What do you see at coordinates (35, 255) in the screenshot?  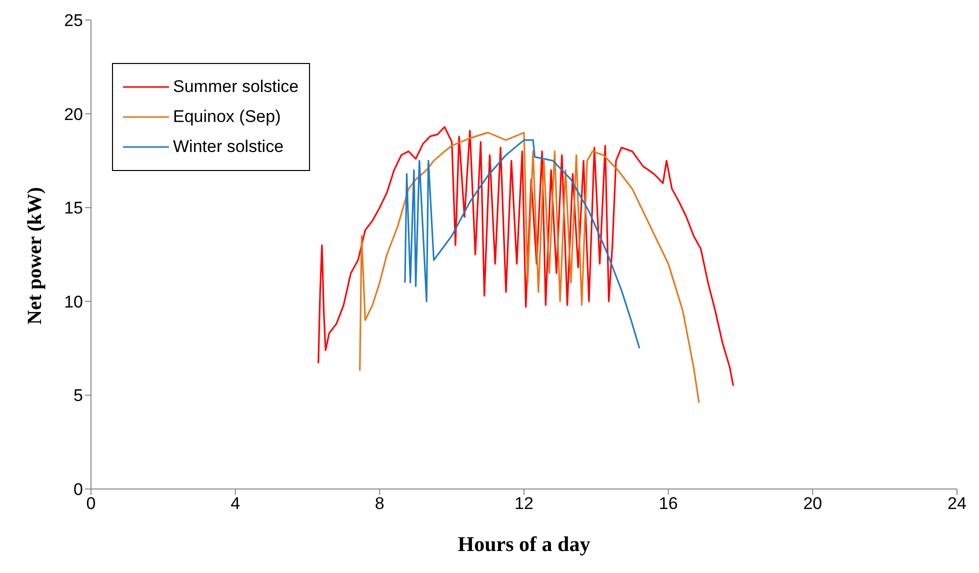 I see `y-axis-title: Net power (kW)` at bounding box center [35, 255].